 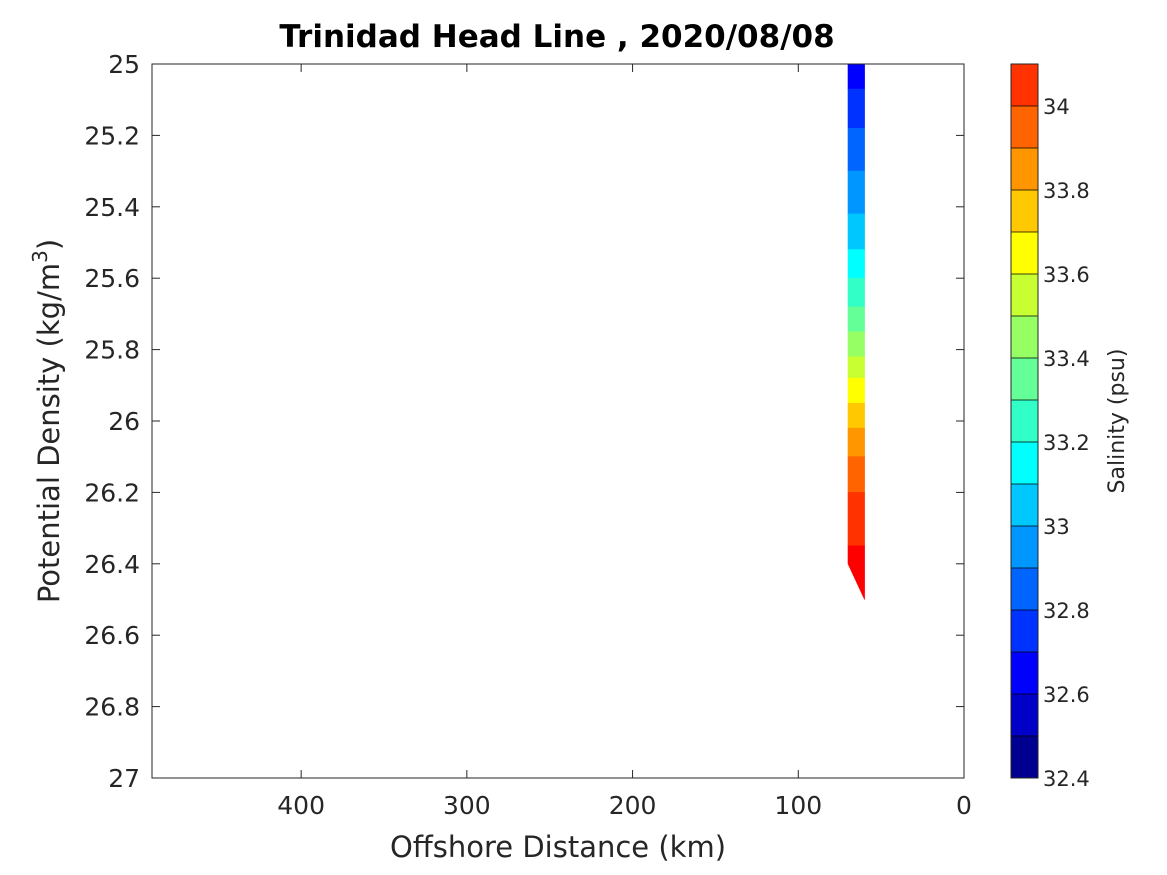 What do you see at coordinates (301, 805) in the screenshot?
I see `x-tick-label: 400` at bounding box center [301, 805].